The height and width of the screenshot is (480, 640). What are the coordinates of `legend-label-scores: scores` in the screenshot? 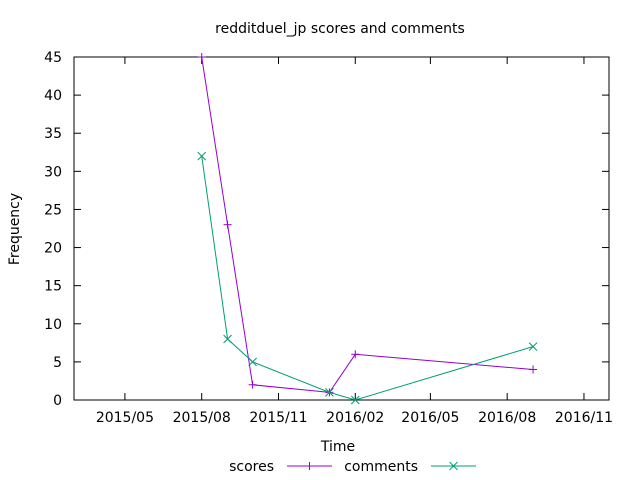 It's located at (251, 467).